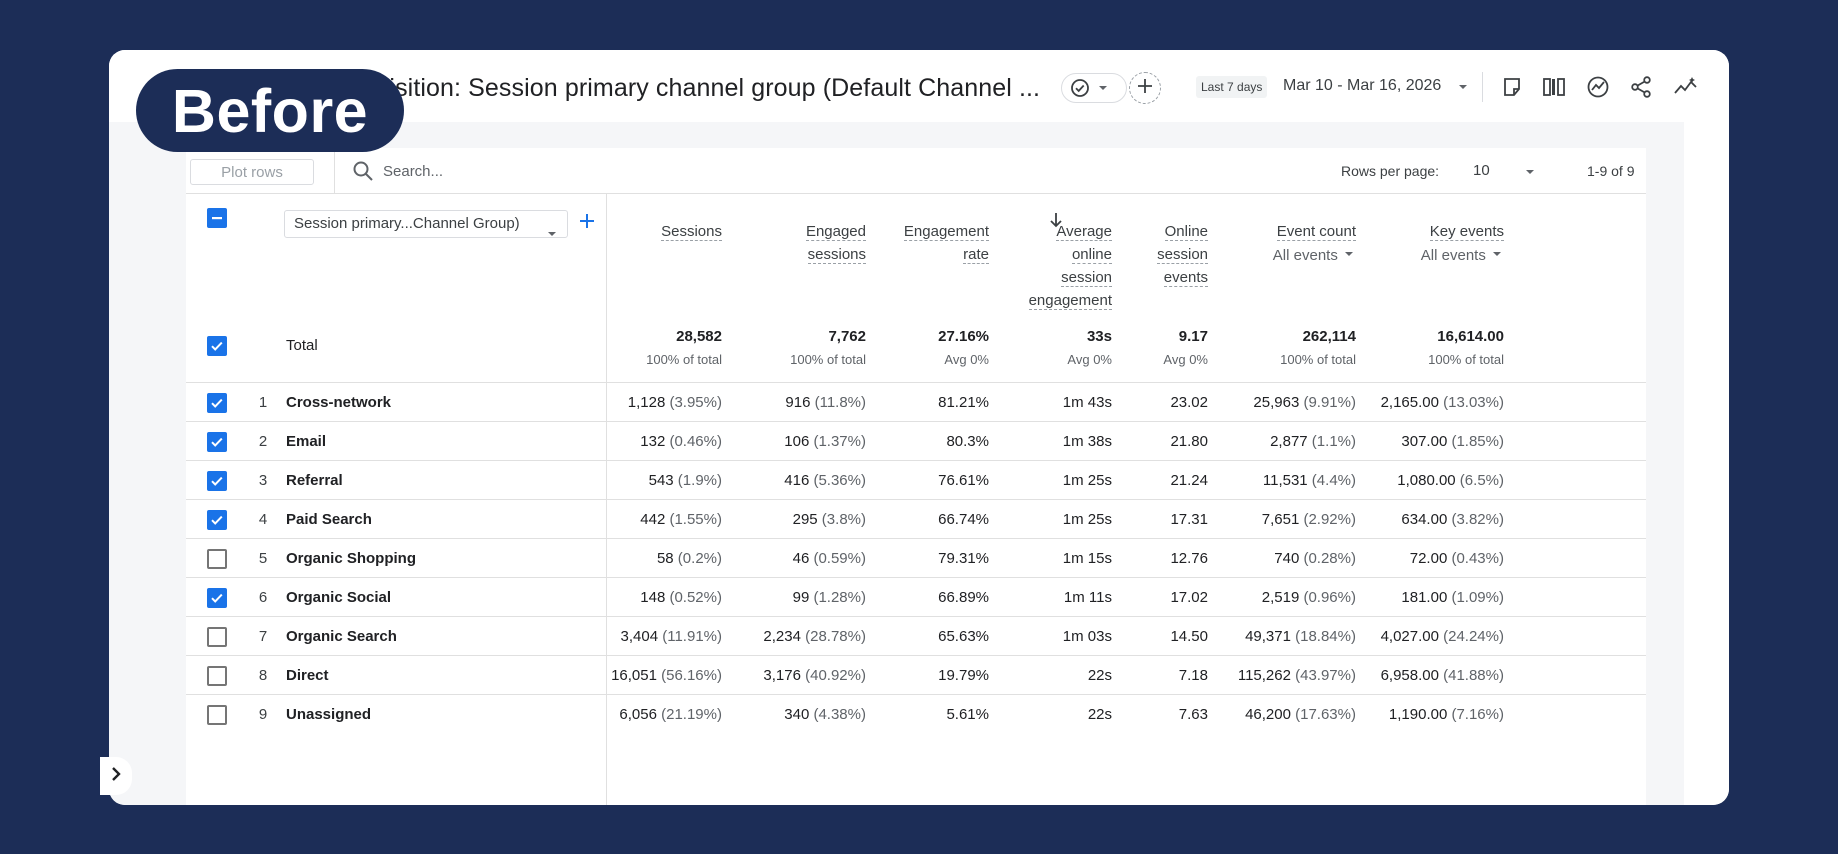 The height and width of the screenshot is (854, 1838). Describe the element at coordinates (329, 519) in the screenshot. I see `row-channel-name: Paid Search` at that location.